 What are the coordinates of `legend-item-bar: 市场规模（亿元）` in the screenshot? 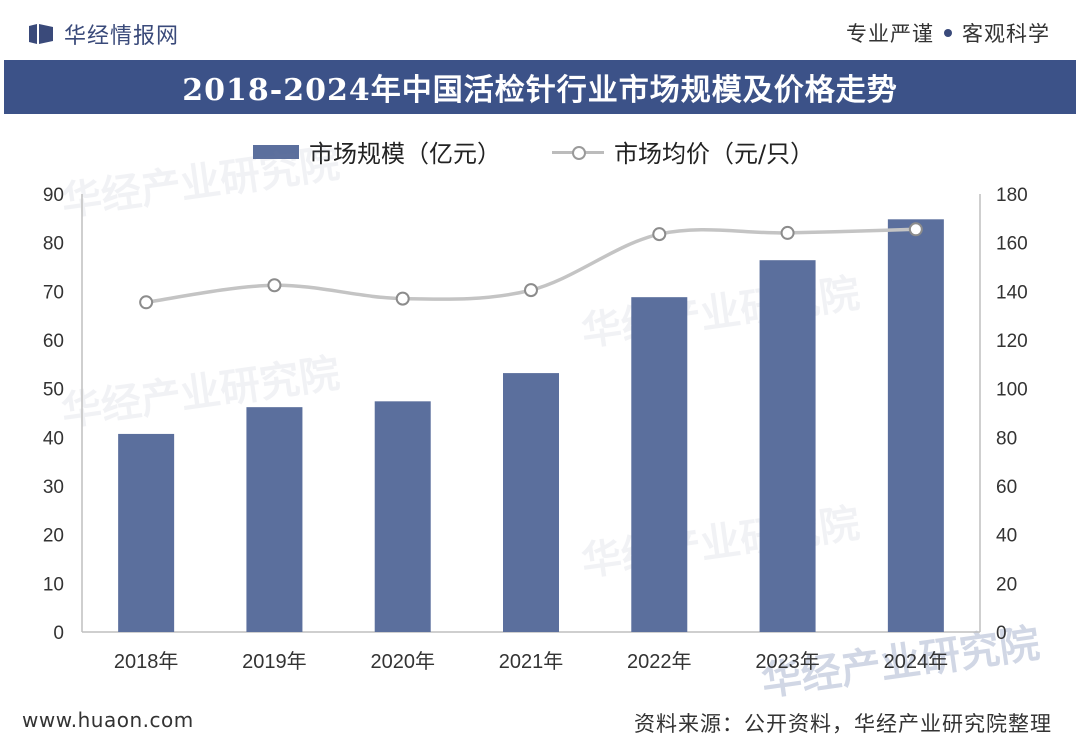 It's located at (377, 151).